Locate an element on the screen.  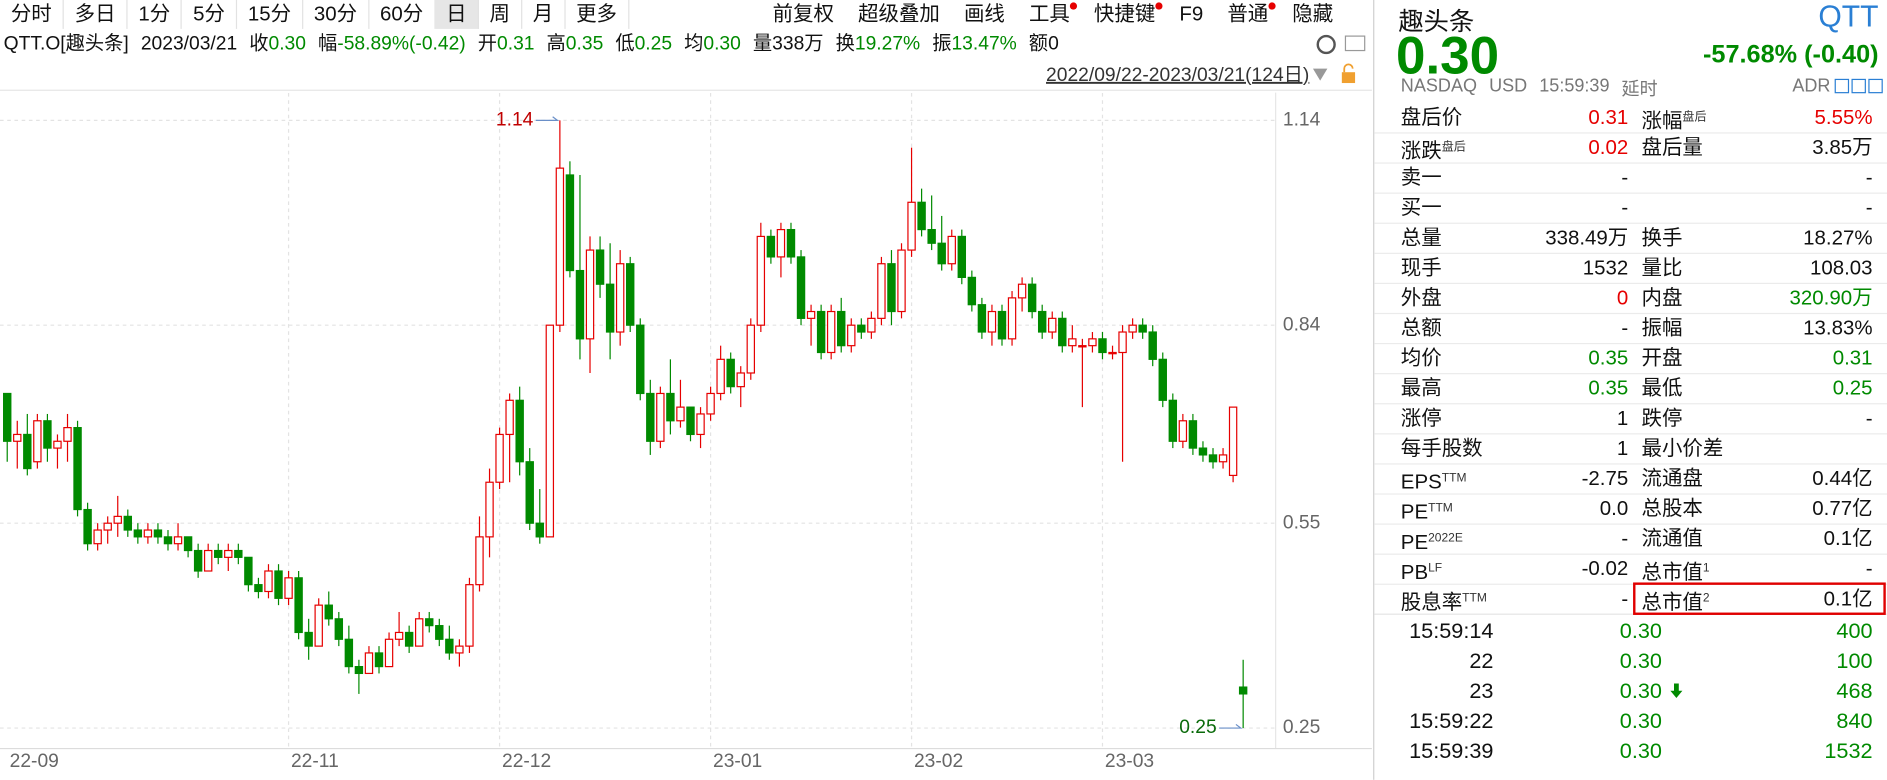
panel-icons is located at coordinates (1858, 86).